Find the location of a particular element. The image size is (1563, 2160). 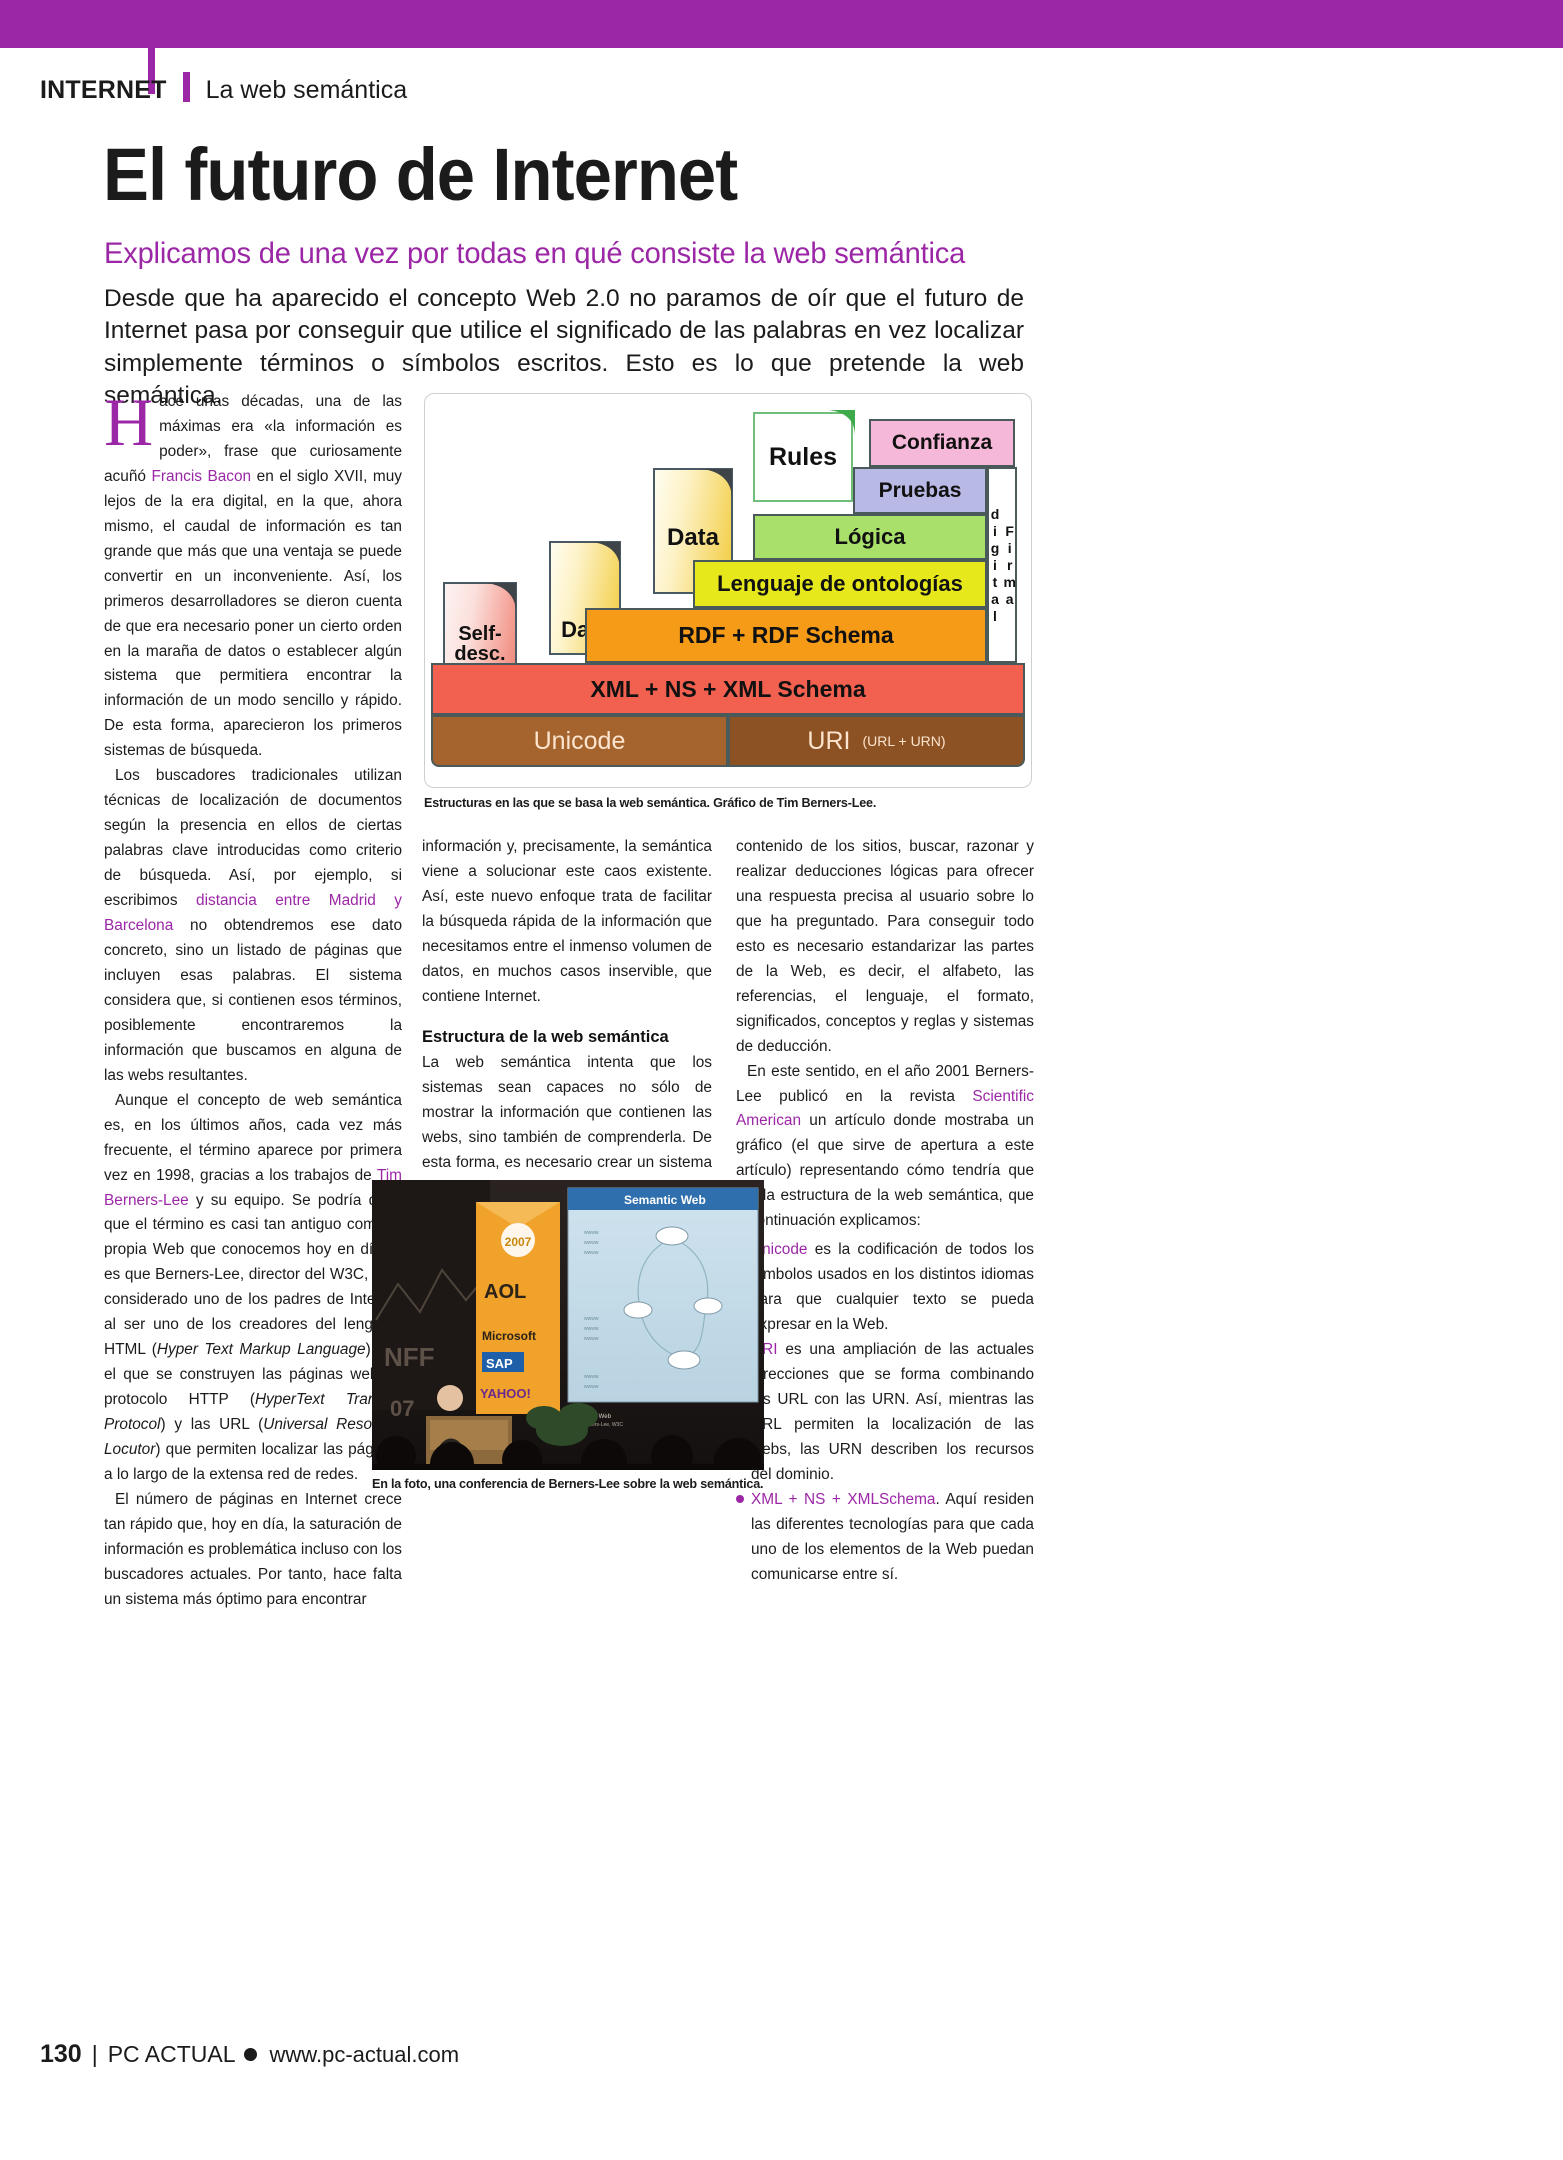

layer-firma-digital-label: Firma digital is located at coordinates (1002, 565).